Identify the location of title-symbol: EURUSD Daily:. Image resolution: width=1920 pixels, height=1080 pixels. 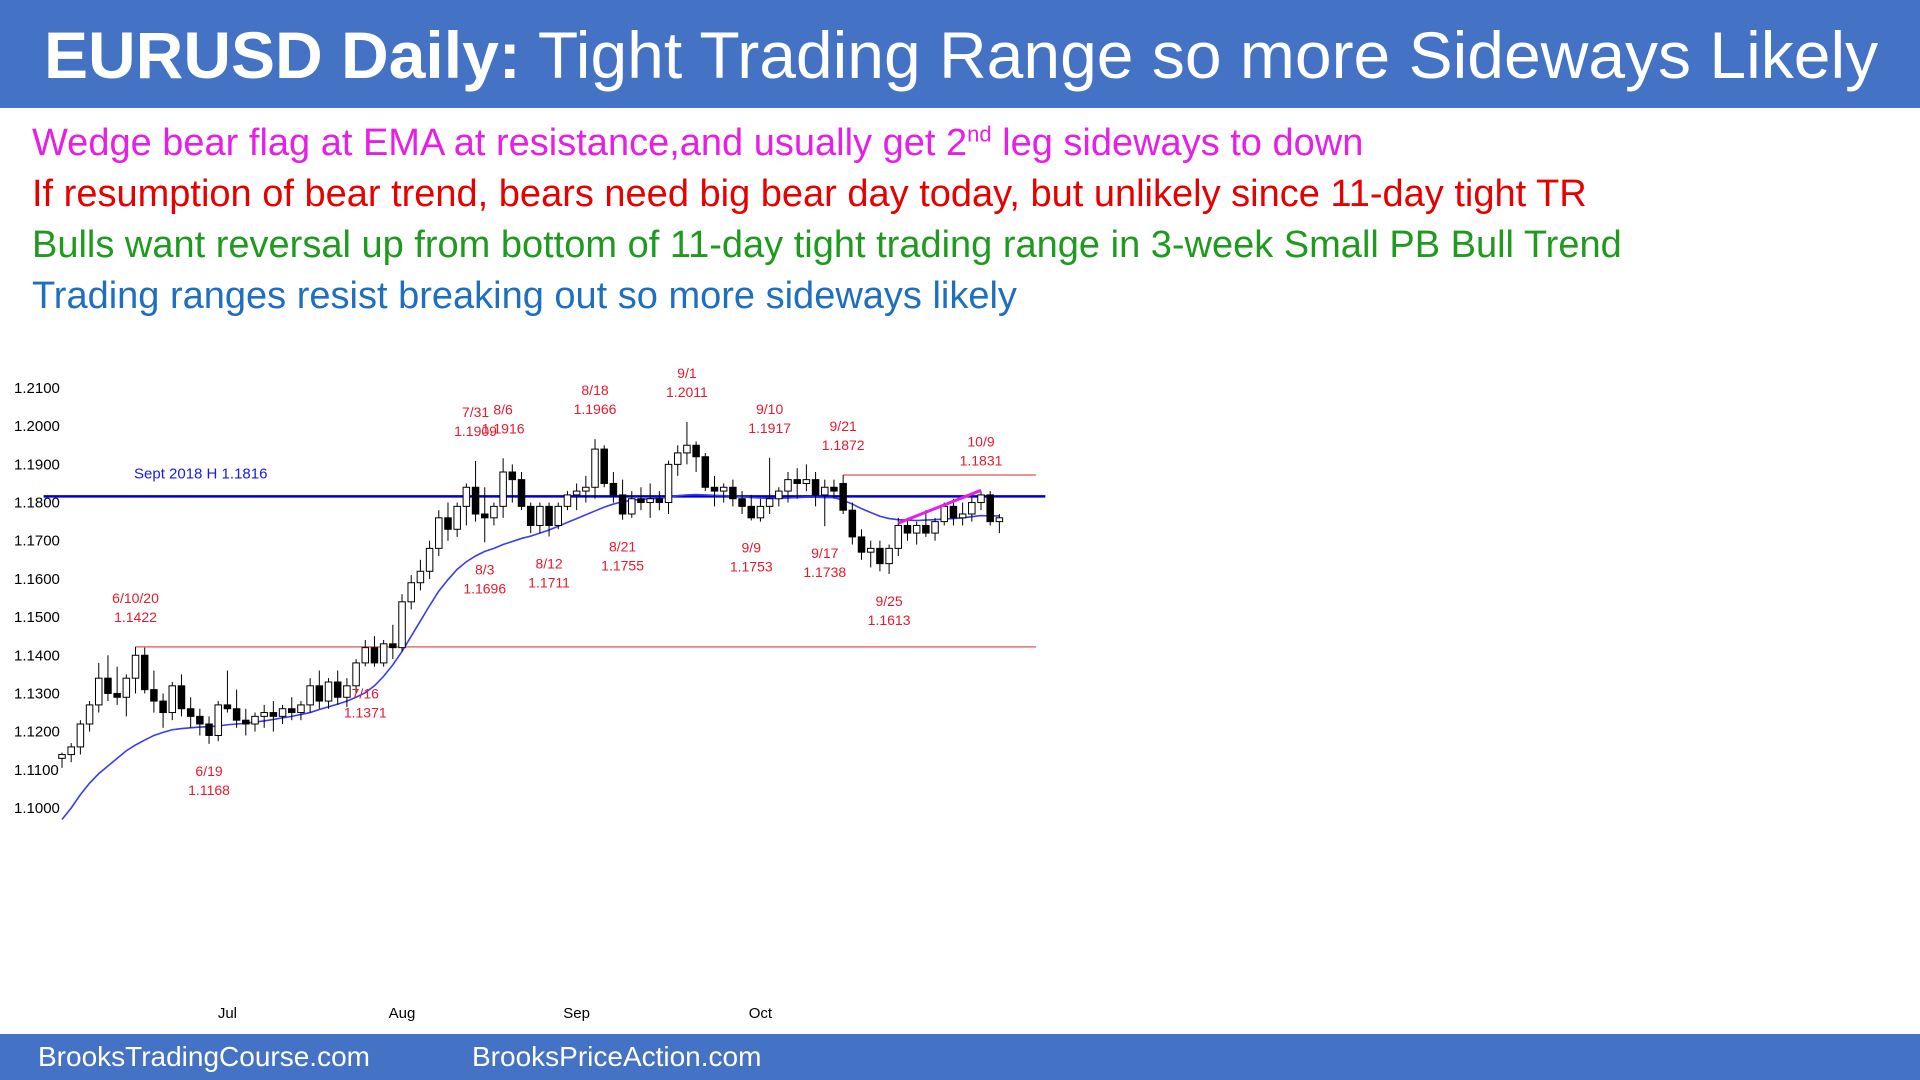
(282, 55).